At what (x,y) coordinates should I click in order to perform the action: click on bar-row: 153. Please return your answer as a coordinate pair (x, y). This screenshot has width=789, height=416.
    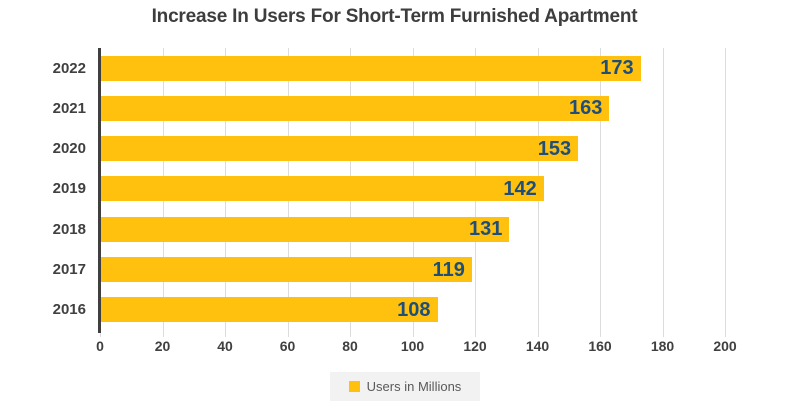
    Looking at the image, I should click on (412, 149).